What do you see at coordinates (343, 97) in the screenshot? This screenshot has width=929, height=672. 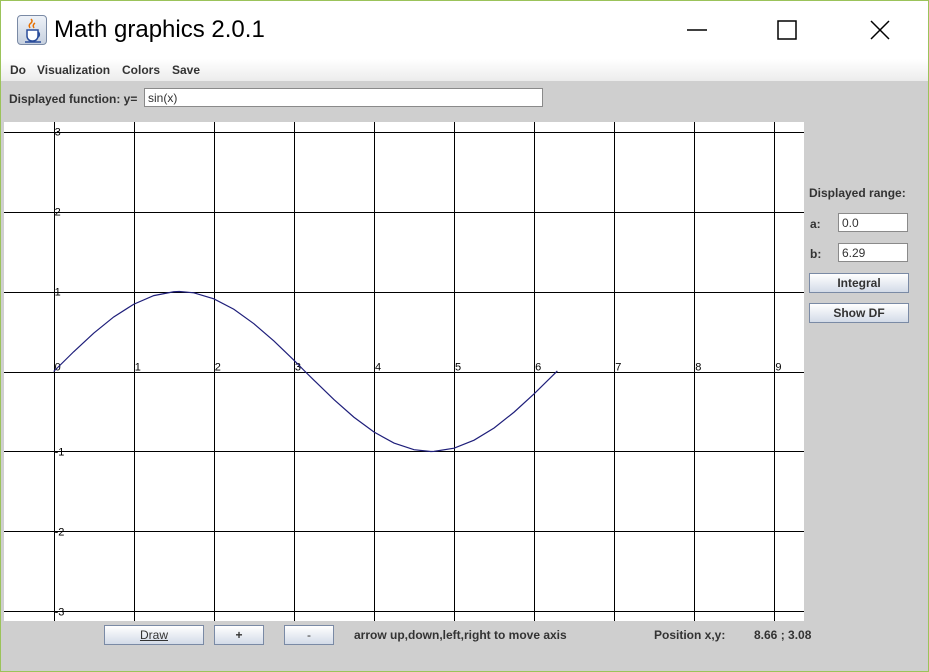 I see `function-input` at bounding box center [343, 97].